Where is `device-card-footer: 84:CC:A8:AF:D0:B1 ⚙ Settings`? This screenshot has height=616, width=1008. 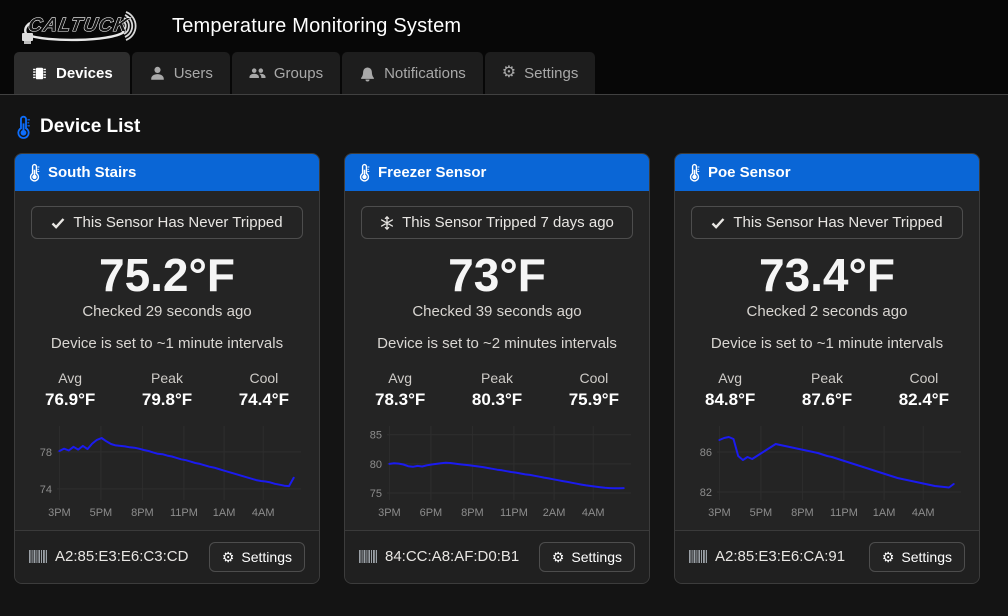
device-card-footer: 84:CC:A8:AF:D0:B1 ⚙ Settings is located at coordinates (497, 556).